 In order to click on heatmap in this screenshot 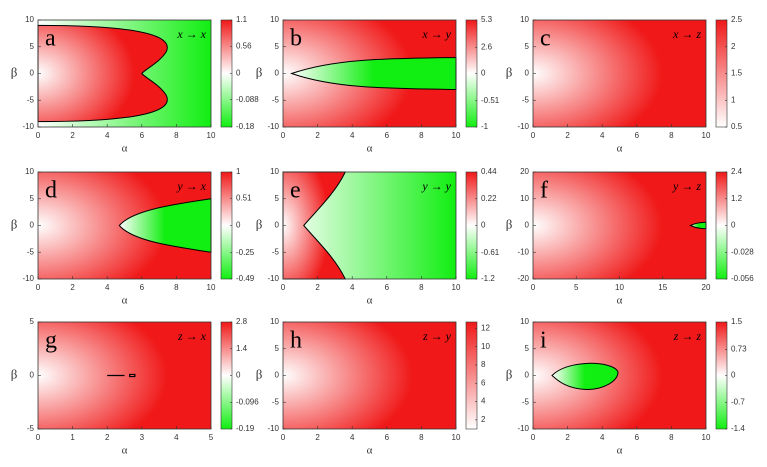, I will do `click(369, 375)`.